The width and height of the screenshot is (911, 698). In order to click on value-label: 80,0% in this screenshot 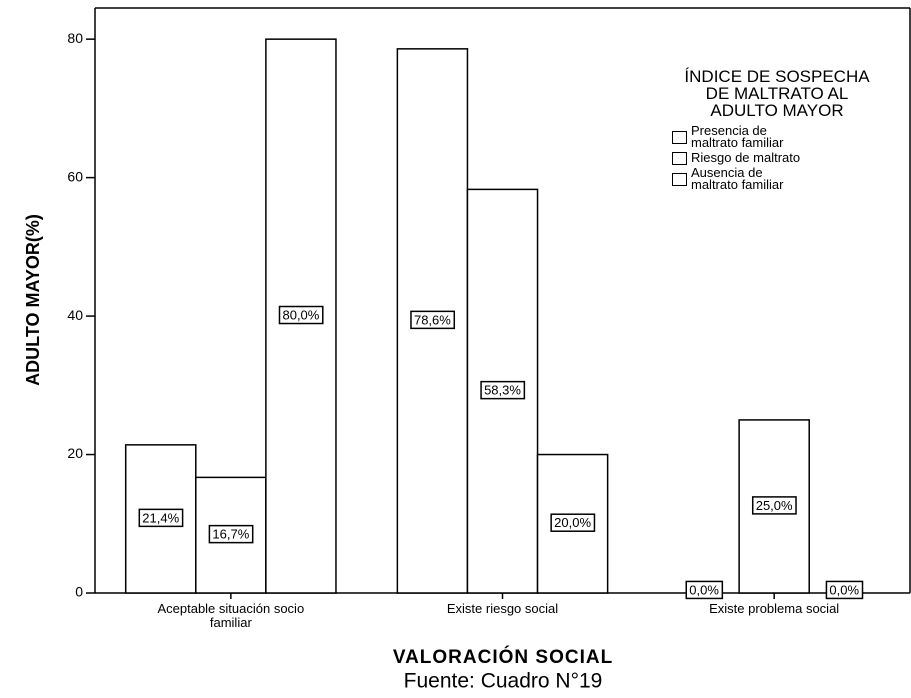, I will do `click(300, 315)`.